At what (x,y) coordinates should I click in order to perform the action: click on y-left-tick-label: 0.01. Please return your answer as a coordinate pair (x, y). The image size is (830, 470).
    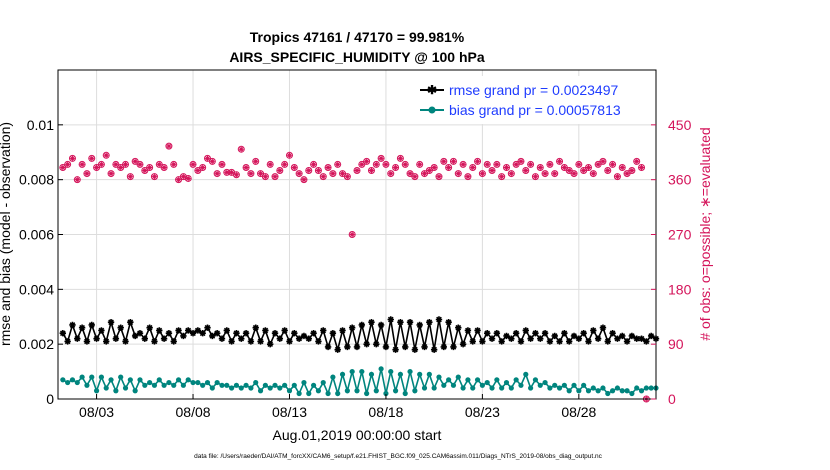
    Looking at the image, I should click on (40, 125).